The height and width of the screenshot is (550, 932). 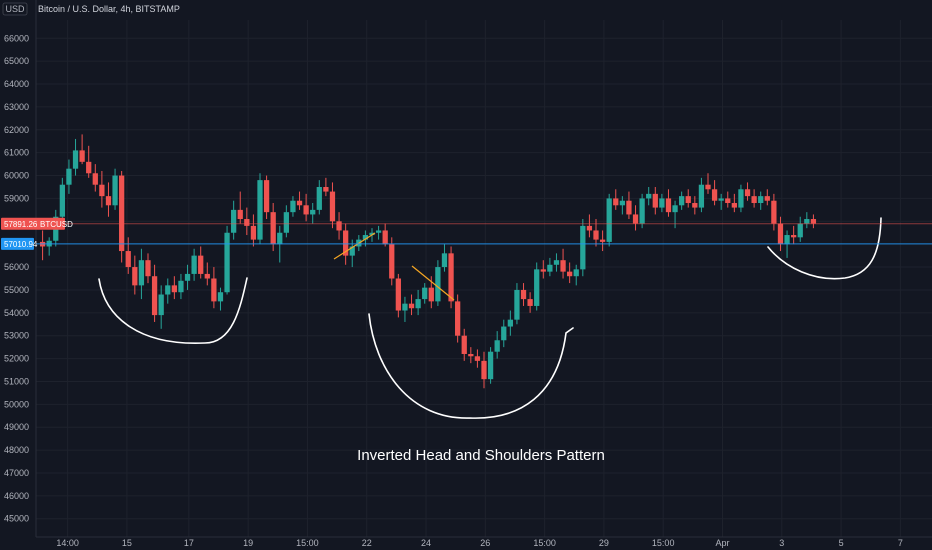 What do you see at coordinates (16, 153) in the screenshot?
I see `y-tick-label: 61000` at bounding box center [16, 153].